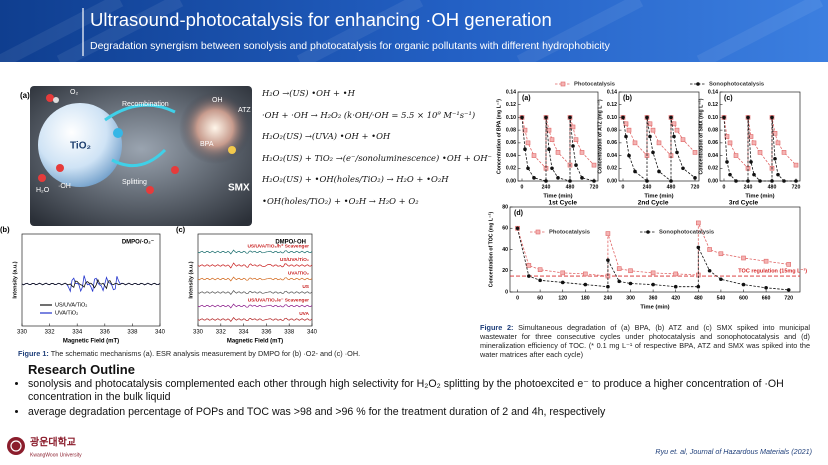  I want to click on image-label: H₂O, so click(43, 190).